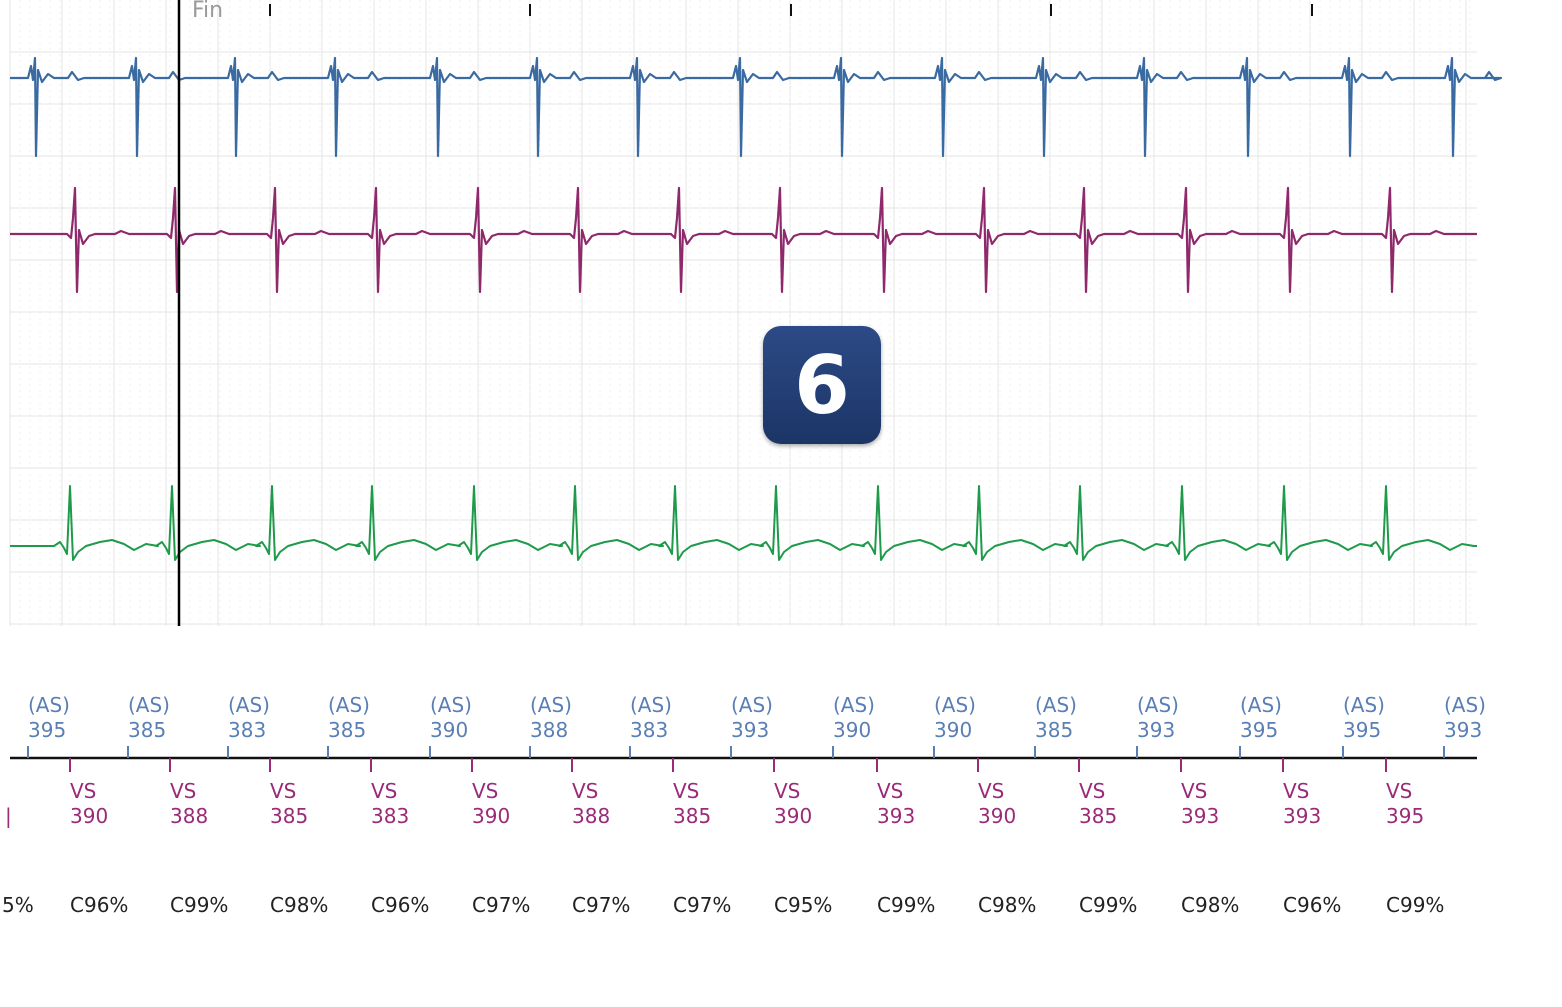  I want to click on ventricular-interval: 383, so click(390, 816).